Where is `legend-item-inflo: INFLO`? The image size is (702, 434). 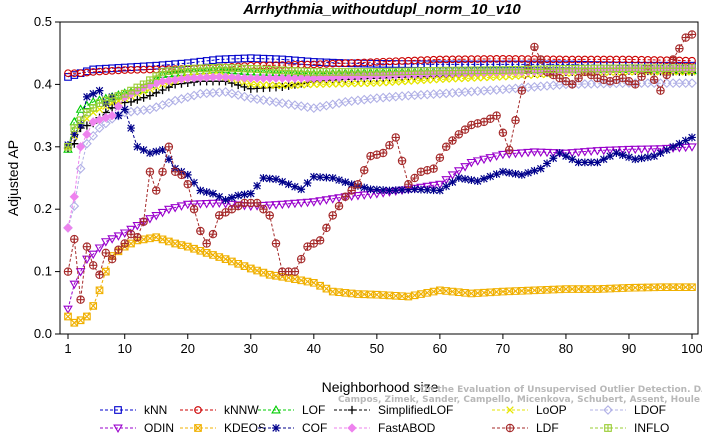 legend-item-inflo: INFLO is located at coordinates (629, 427).